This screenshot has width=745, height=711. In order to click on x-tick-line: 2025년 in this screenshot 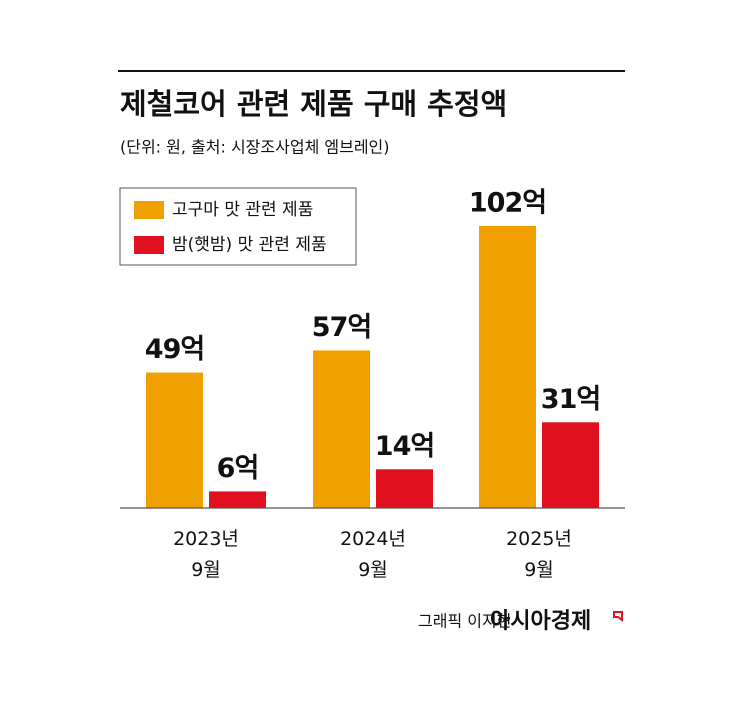, I will do `click(539, 539)`.